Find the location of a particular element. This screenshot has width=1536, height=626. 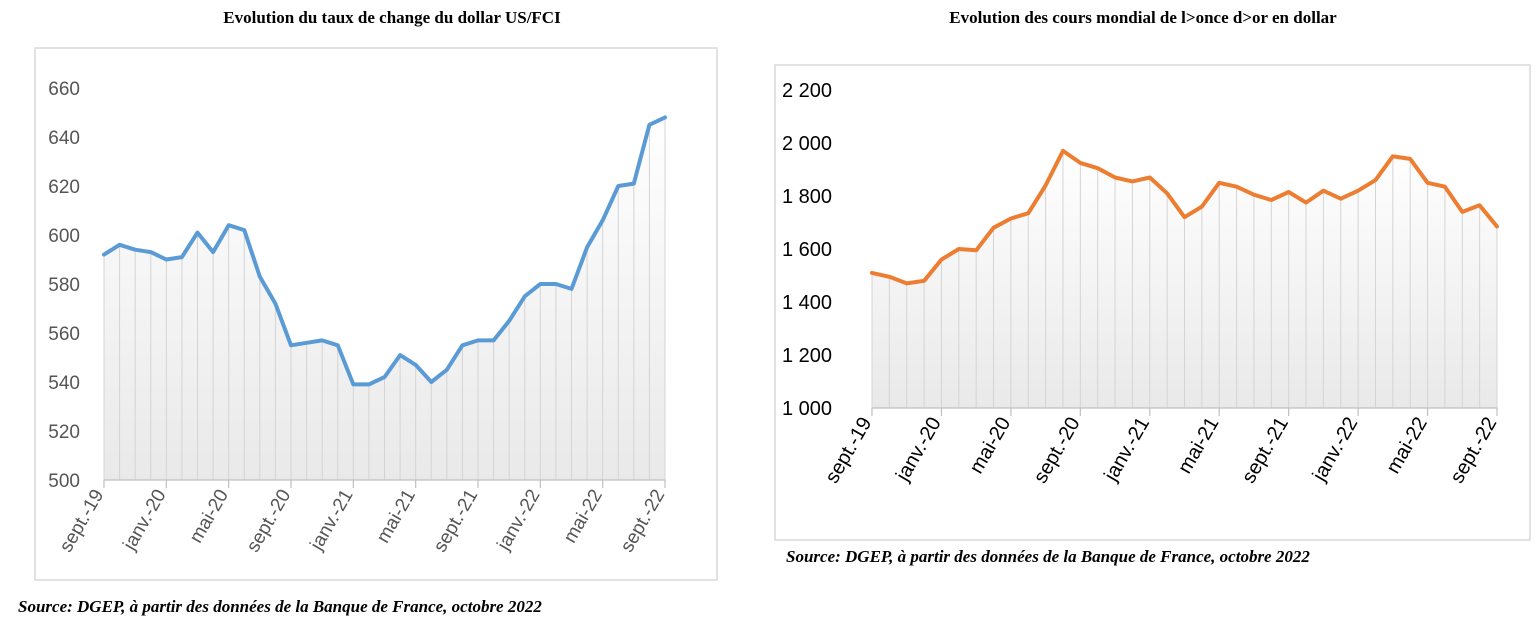

chart2-y-tick-label: 1 400 is located at coordinates (807, 303).